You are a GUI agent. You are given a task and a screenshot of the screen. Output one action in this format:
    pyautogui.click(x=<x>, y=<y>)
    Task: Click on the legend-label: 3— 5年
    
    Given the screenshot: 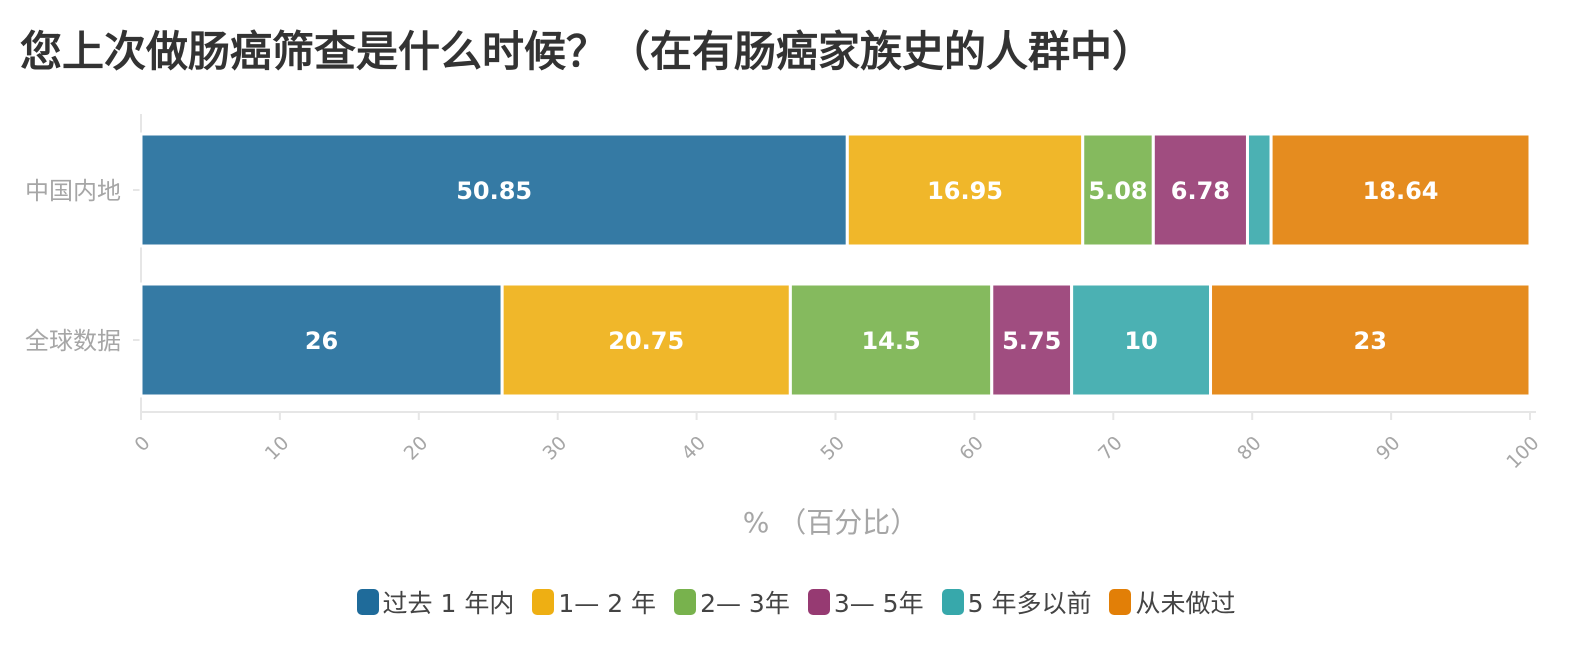 What is the action you would take?
    pyautogui.click(x=878, y=603)
    